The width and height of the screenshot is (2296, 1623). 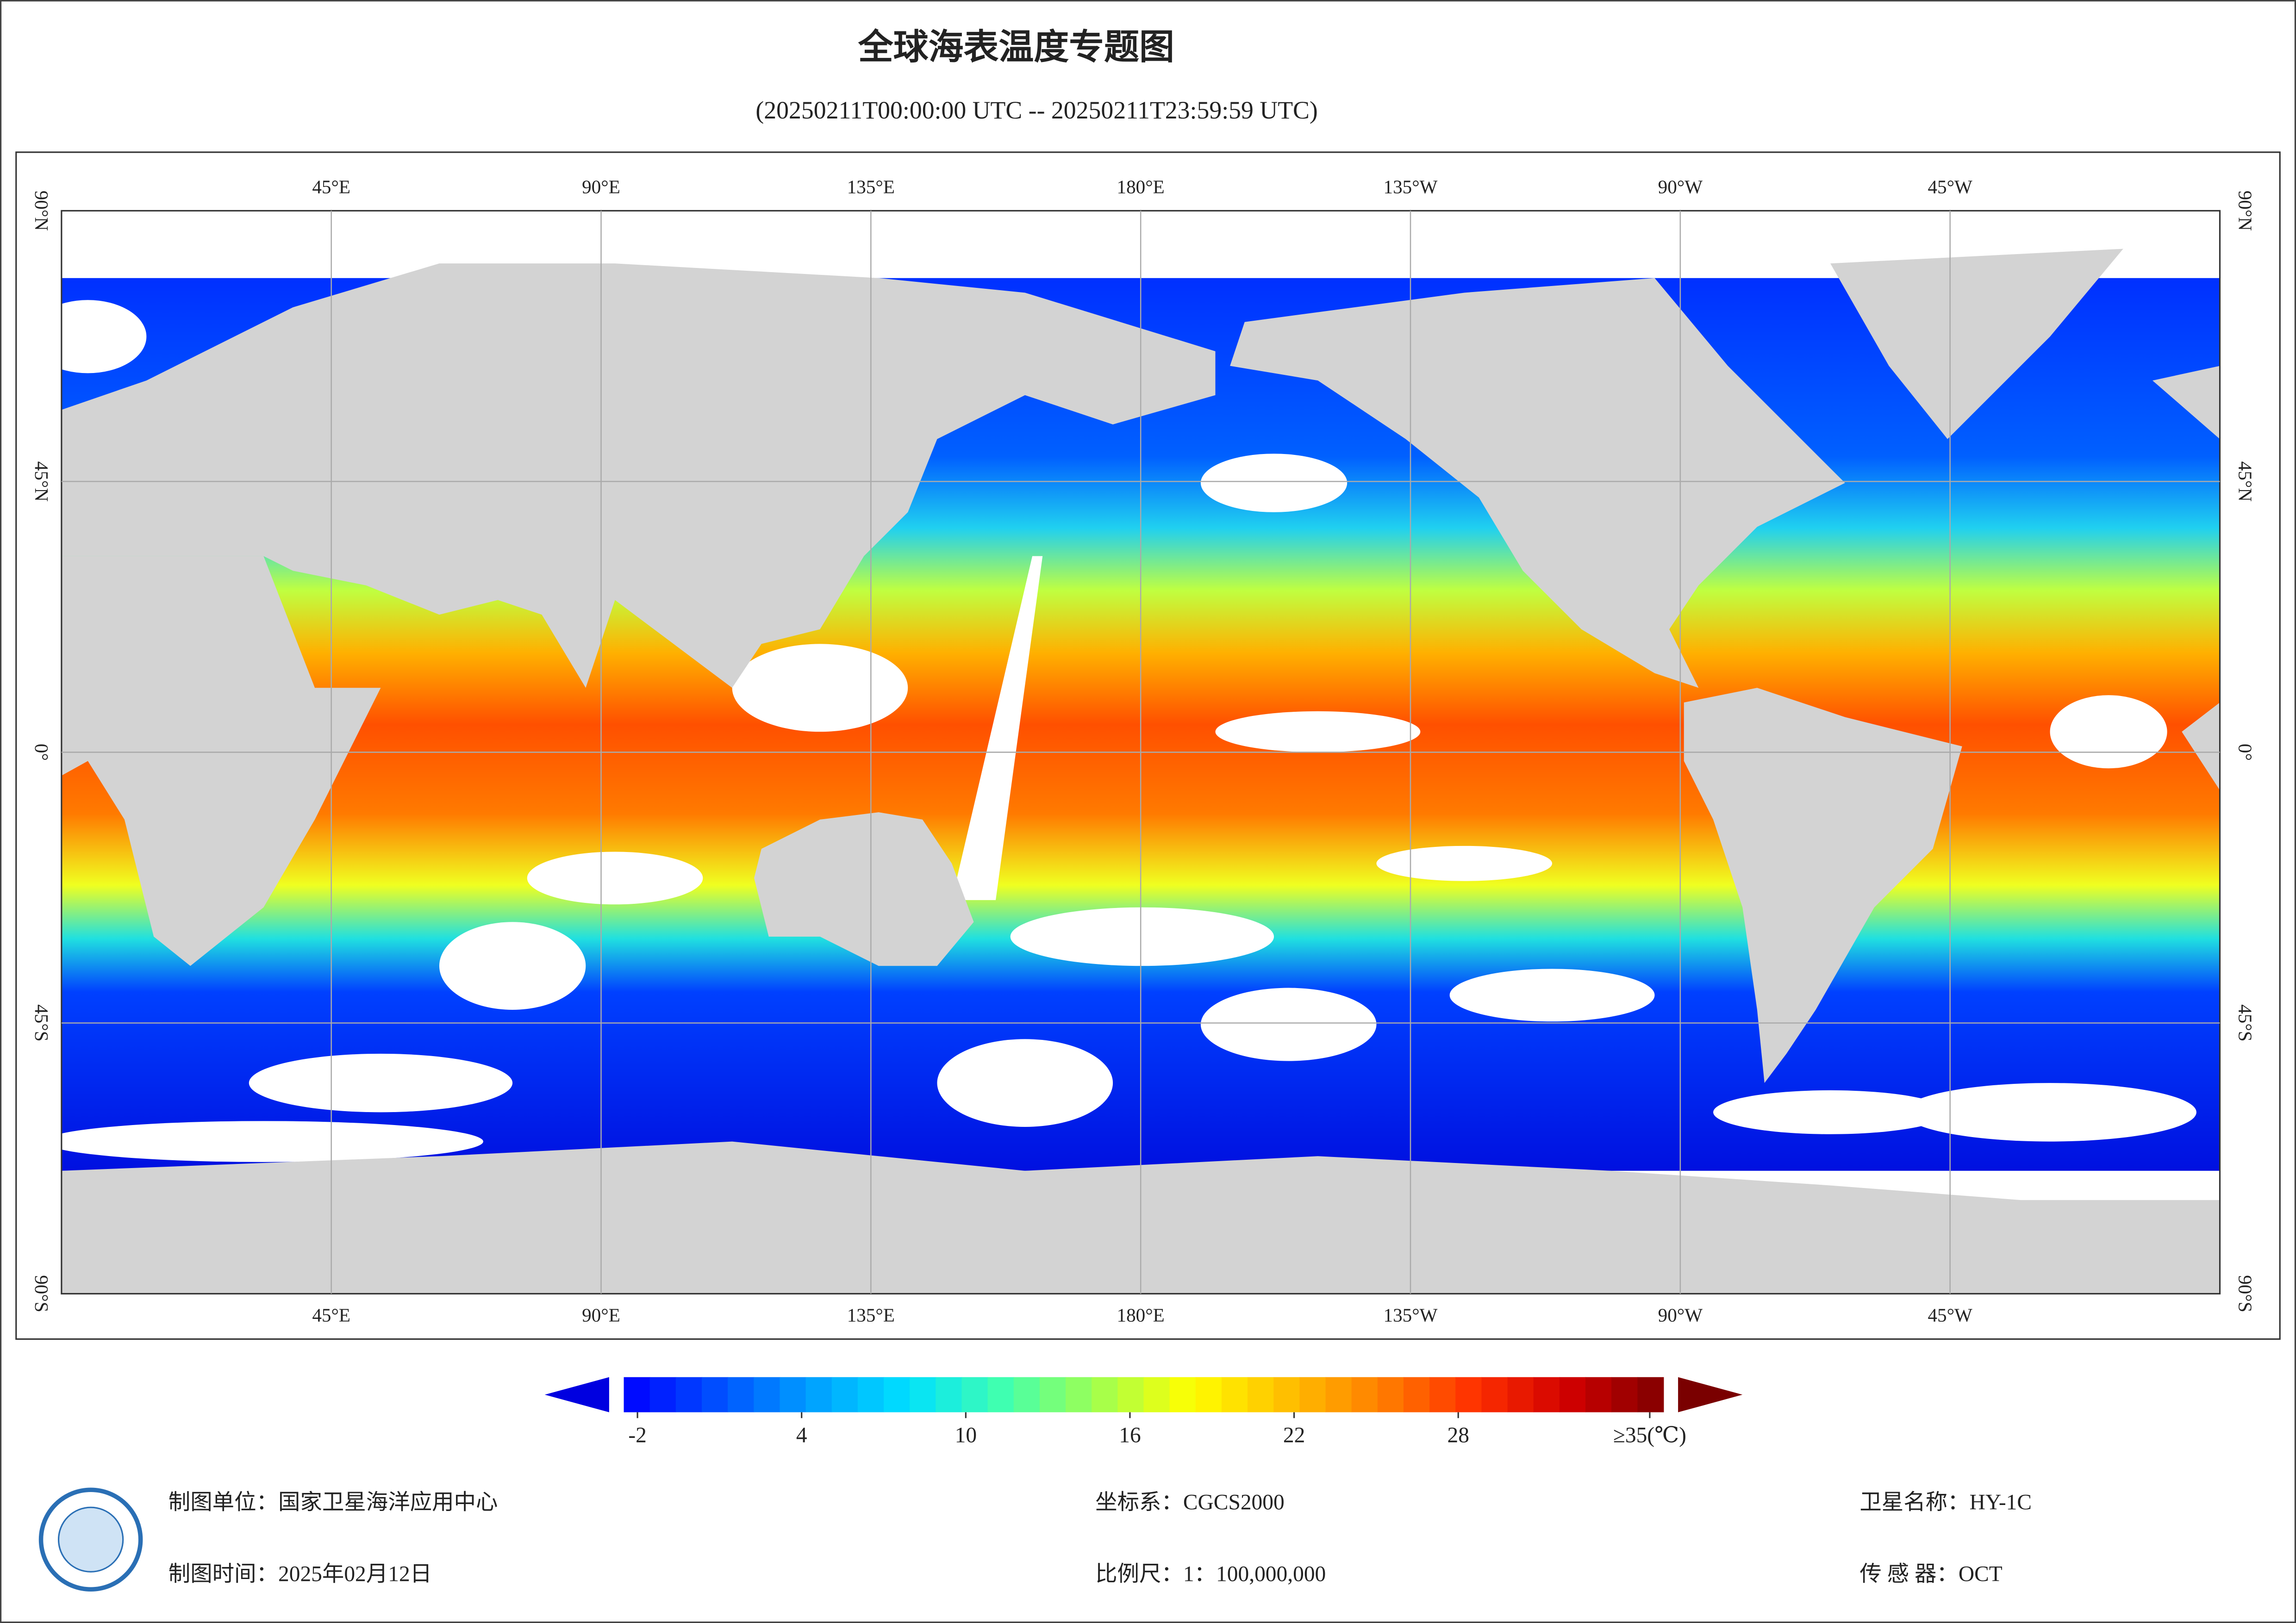 I want to click on title: 全球海表温度专题图, so click(x=1016, y=47).